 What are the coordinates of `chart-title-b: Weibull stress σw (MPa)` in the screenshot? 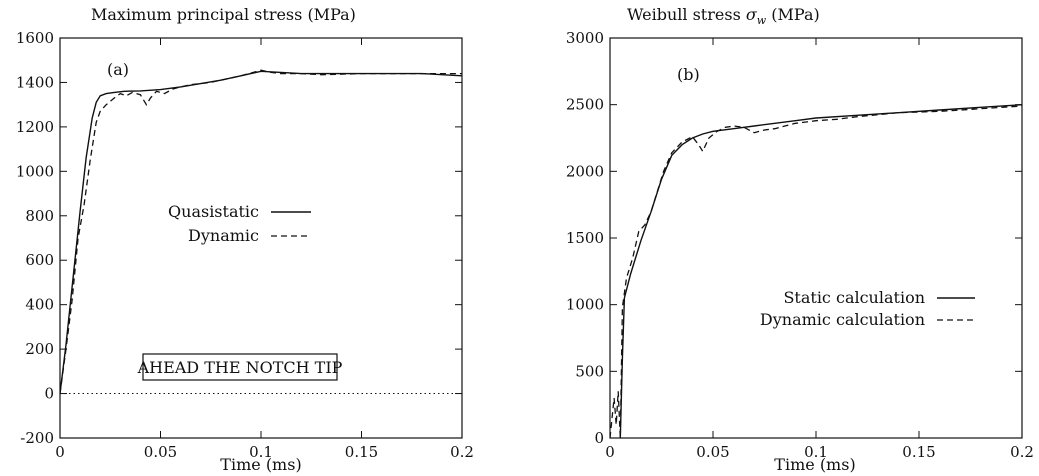 It's located at (723, 16).